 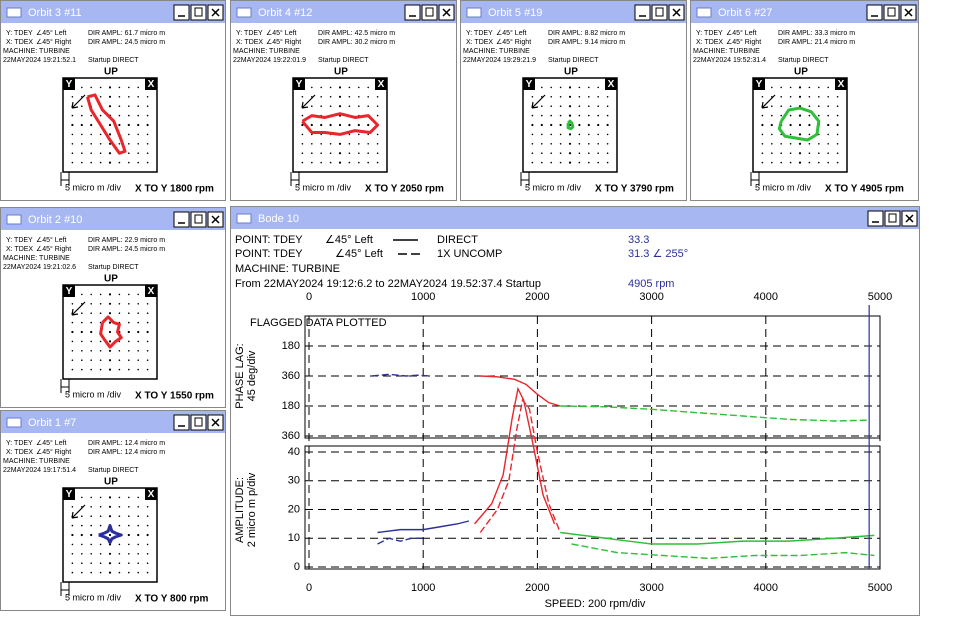 What do you see at coordinates (174, 396) in the screenshot?
I see `speed: X TO Y 1550 rpm` at bounding box center [174, 396].